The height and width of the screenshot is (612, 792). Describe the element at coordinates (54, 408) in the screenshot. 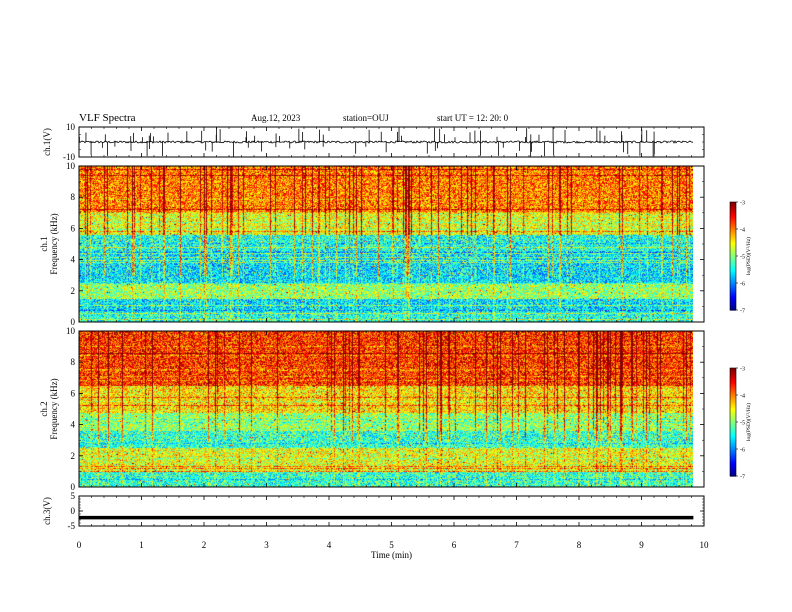

I see `y-axis-label: Frequency (kHz)` at that location.